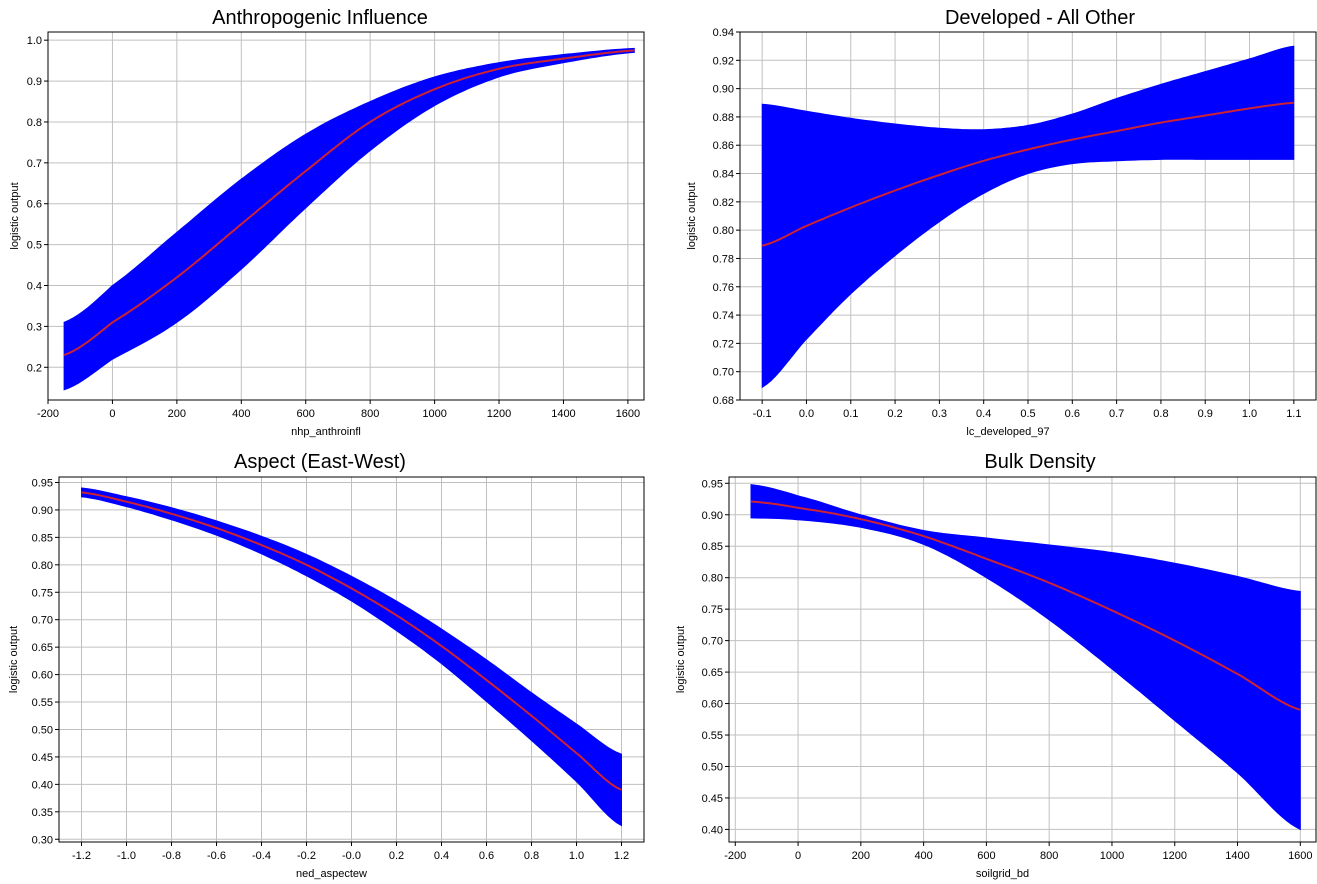 The height and width of the screenshot is (884, 1317). Describe the element at coordinates (216, 856) in the screenshot. I see `x-tick-label: -0.6` at that location.